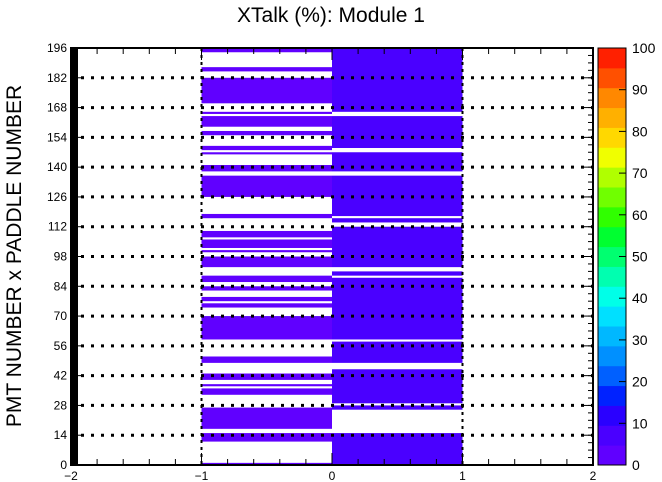  Describe the element at coordinates (202, 475) in the screenshot. I see `x-tick-label: −1` at that location.